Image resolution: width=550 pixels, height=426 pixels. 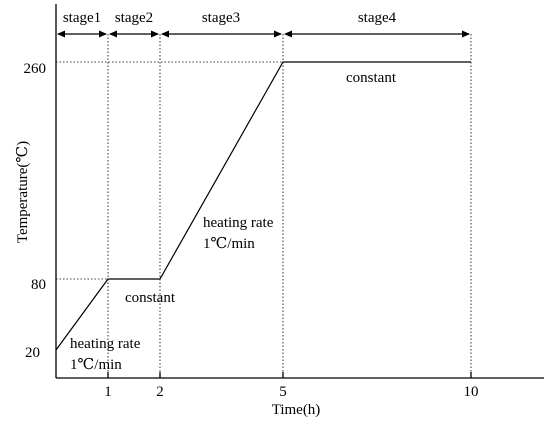 I want to click on annotation-stage4: constant, so click(x=371, y=78).